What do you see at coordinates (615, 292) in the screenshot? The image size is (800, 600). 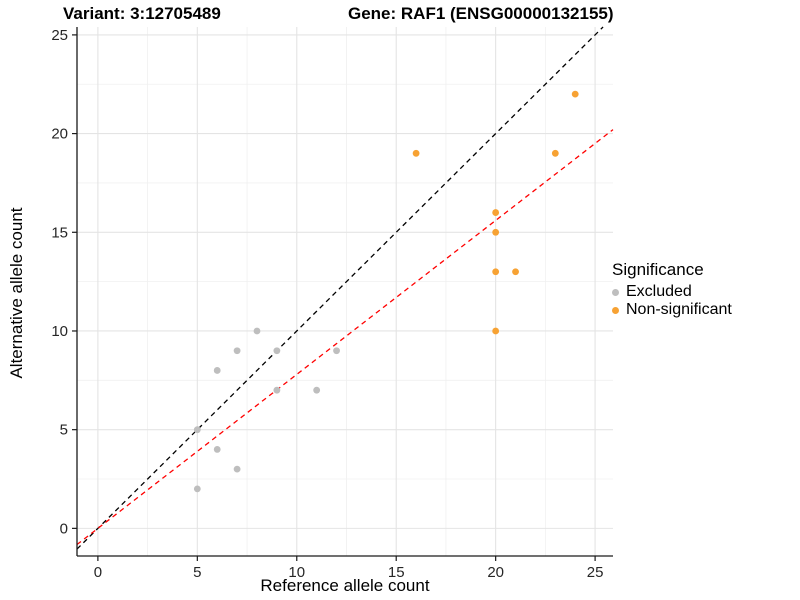 I see `excluded-dot-icon` at bounding box center [615, 292].